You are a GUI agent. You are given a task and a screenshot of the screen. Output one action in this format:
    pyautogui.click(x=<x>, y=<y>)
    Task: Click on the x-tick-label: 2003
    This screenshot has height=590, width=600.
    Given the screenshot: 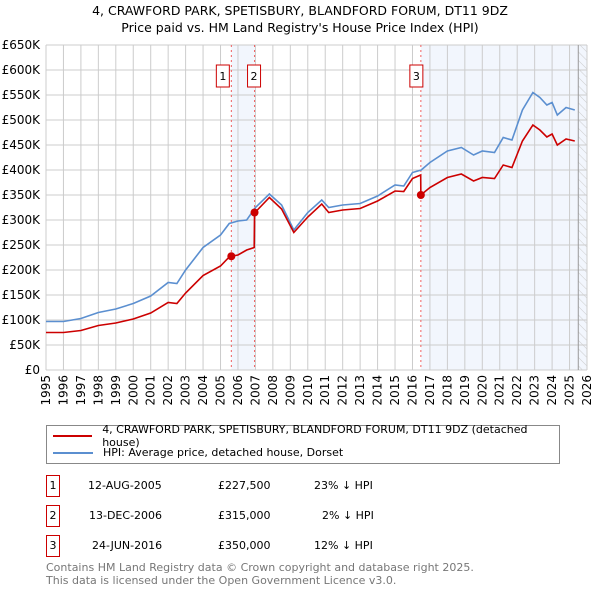 What is the action you would take?
    pyautogui.click(x=186, y=390)
    